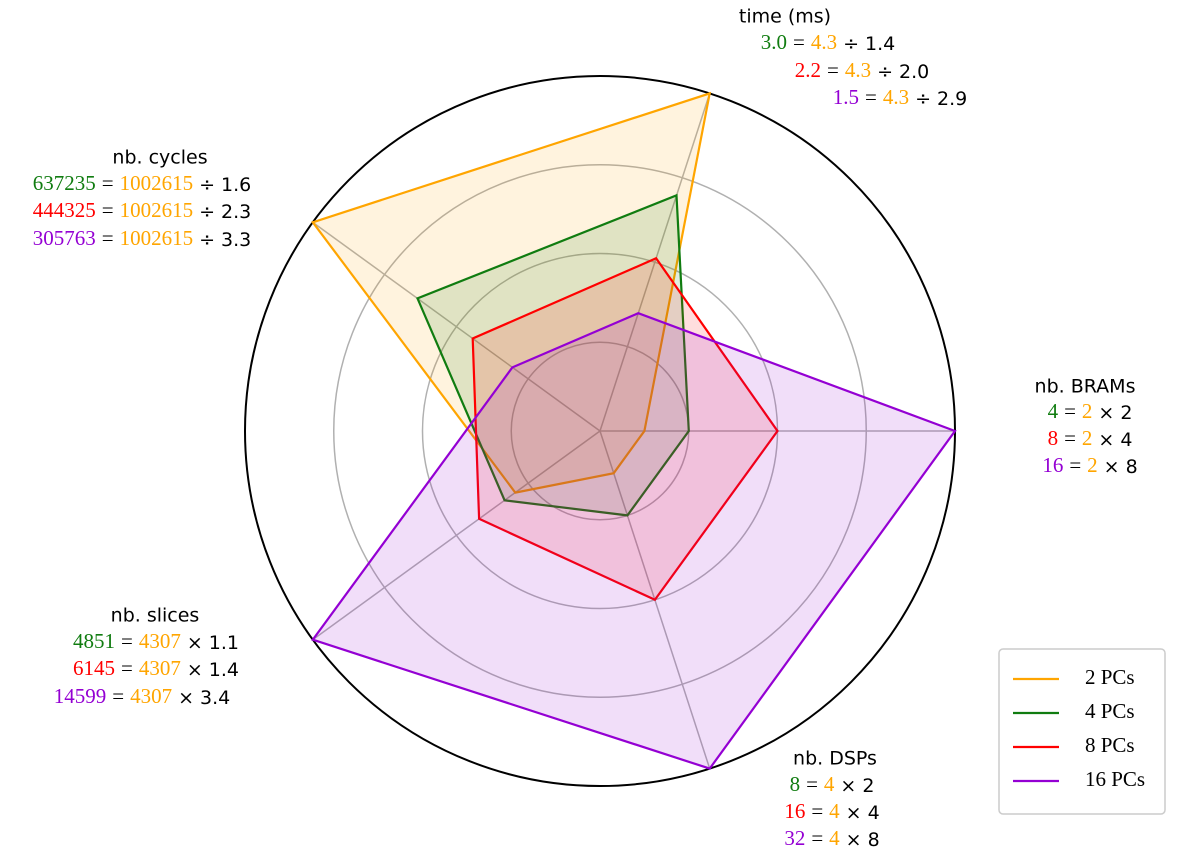 Image resolution: width=1178 pixels, height=860 pixels. Describe the element at coordinates (785, 17) in the screenshot. I see `axis-title: time (ms)` at that location.